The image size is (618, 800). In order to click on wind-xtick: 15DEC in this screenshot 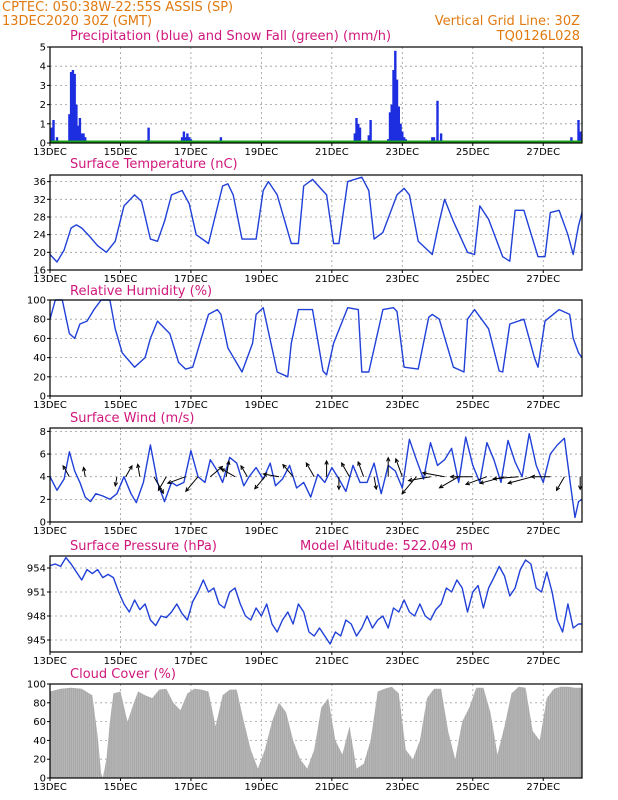, I will do `click(121, 531)`.